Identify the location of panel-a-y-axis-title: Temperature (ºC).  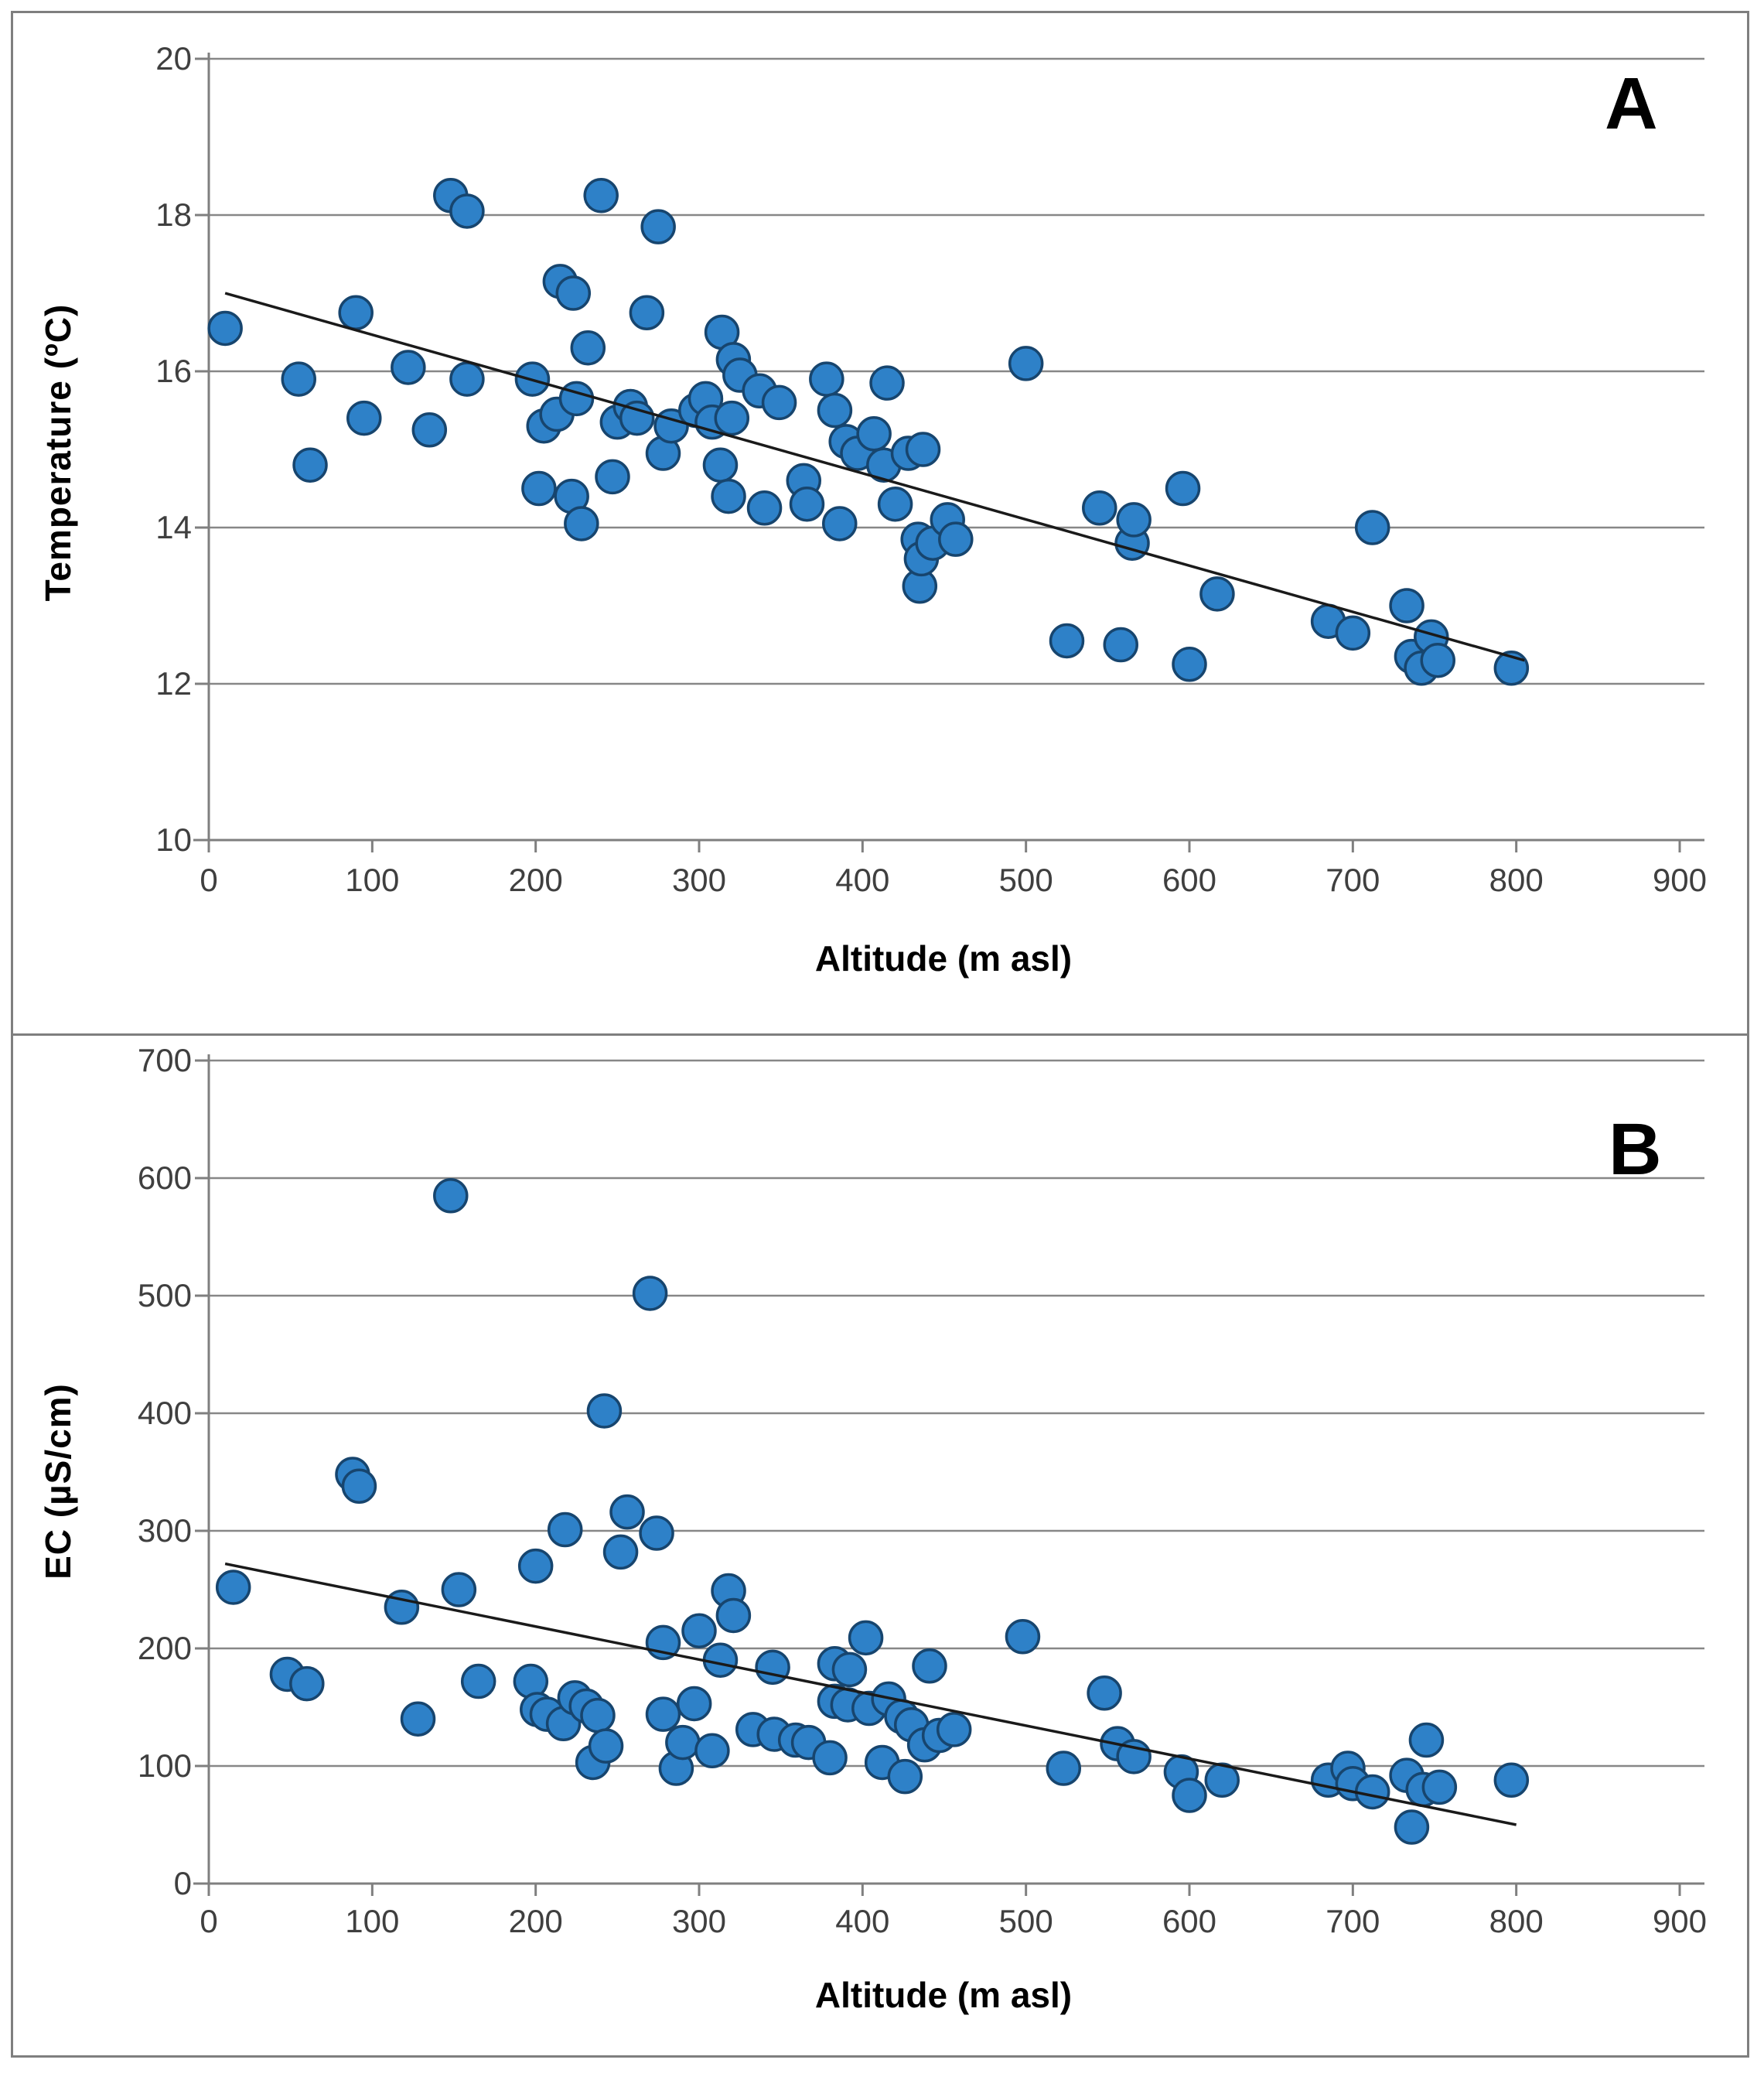
(58, 452).